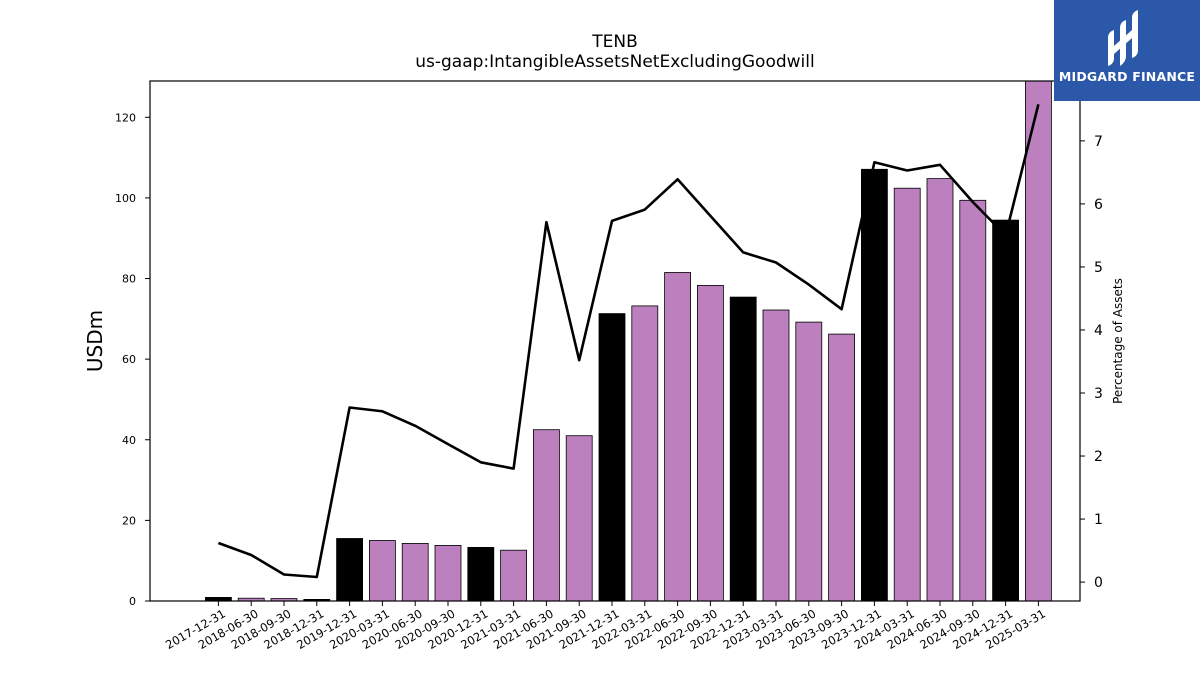  I want to click on y-right-tick-label: 1, so click(1098, 520).